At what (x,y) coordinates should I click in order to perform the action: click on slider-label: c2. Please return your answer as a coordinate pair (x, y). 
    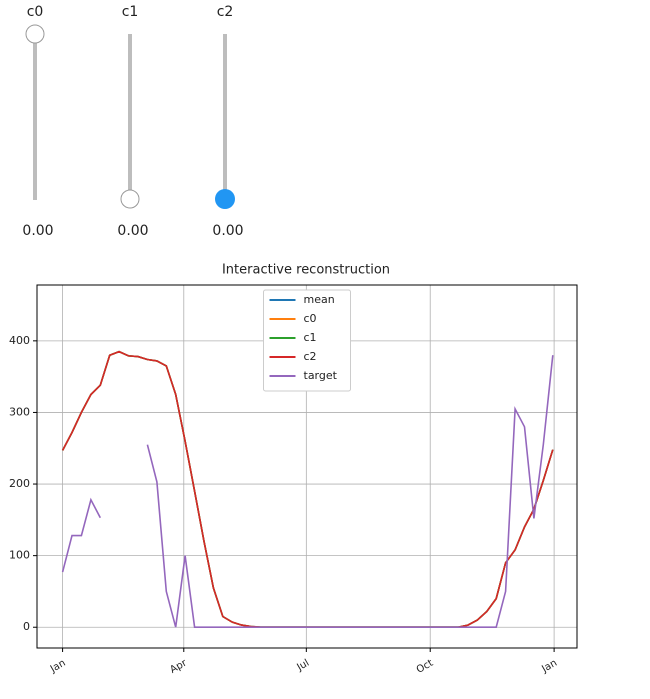
    Looking at the image, I should click on (225, 12).